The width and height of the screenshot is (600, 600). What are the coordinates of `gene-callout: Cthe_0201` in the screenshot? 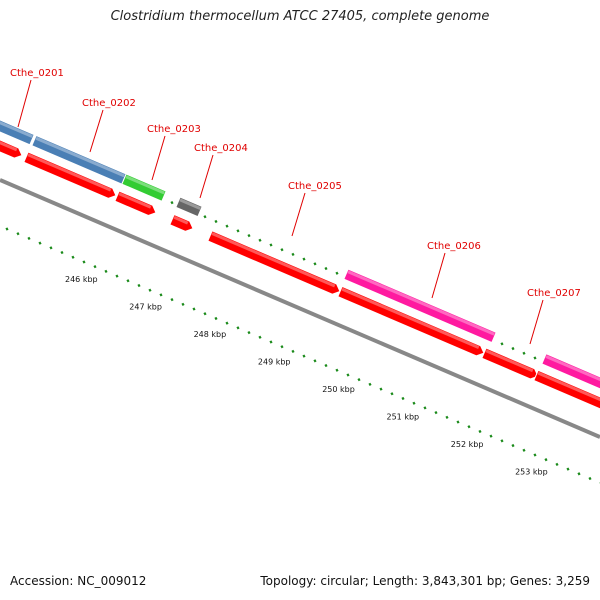 It's located at (37, 98).